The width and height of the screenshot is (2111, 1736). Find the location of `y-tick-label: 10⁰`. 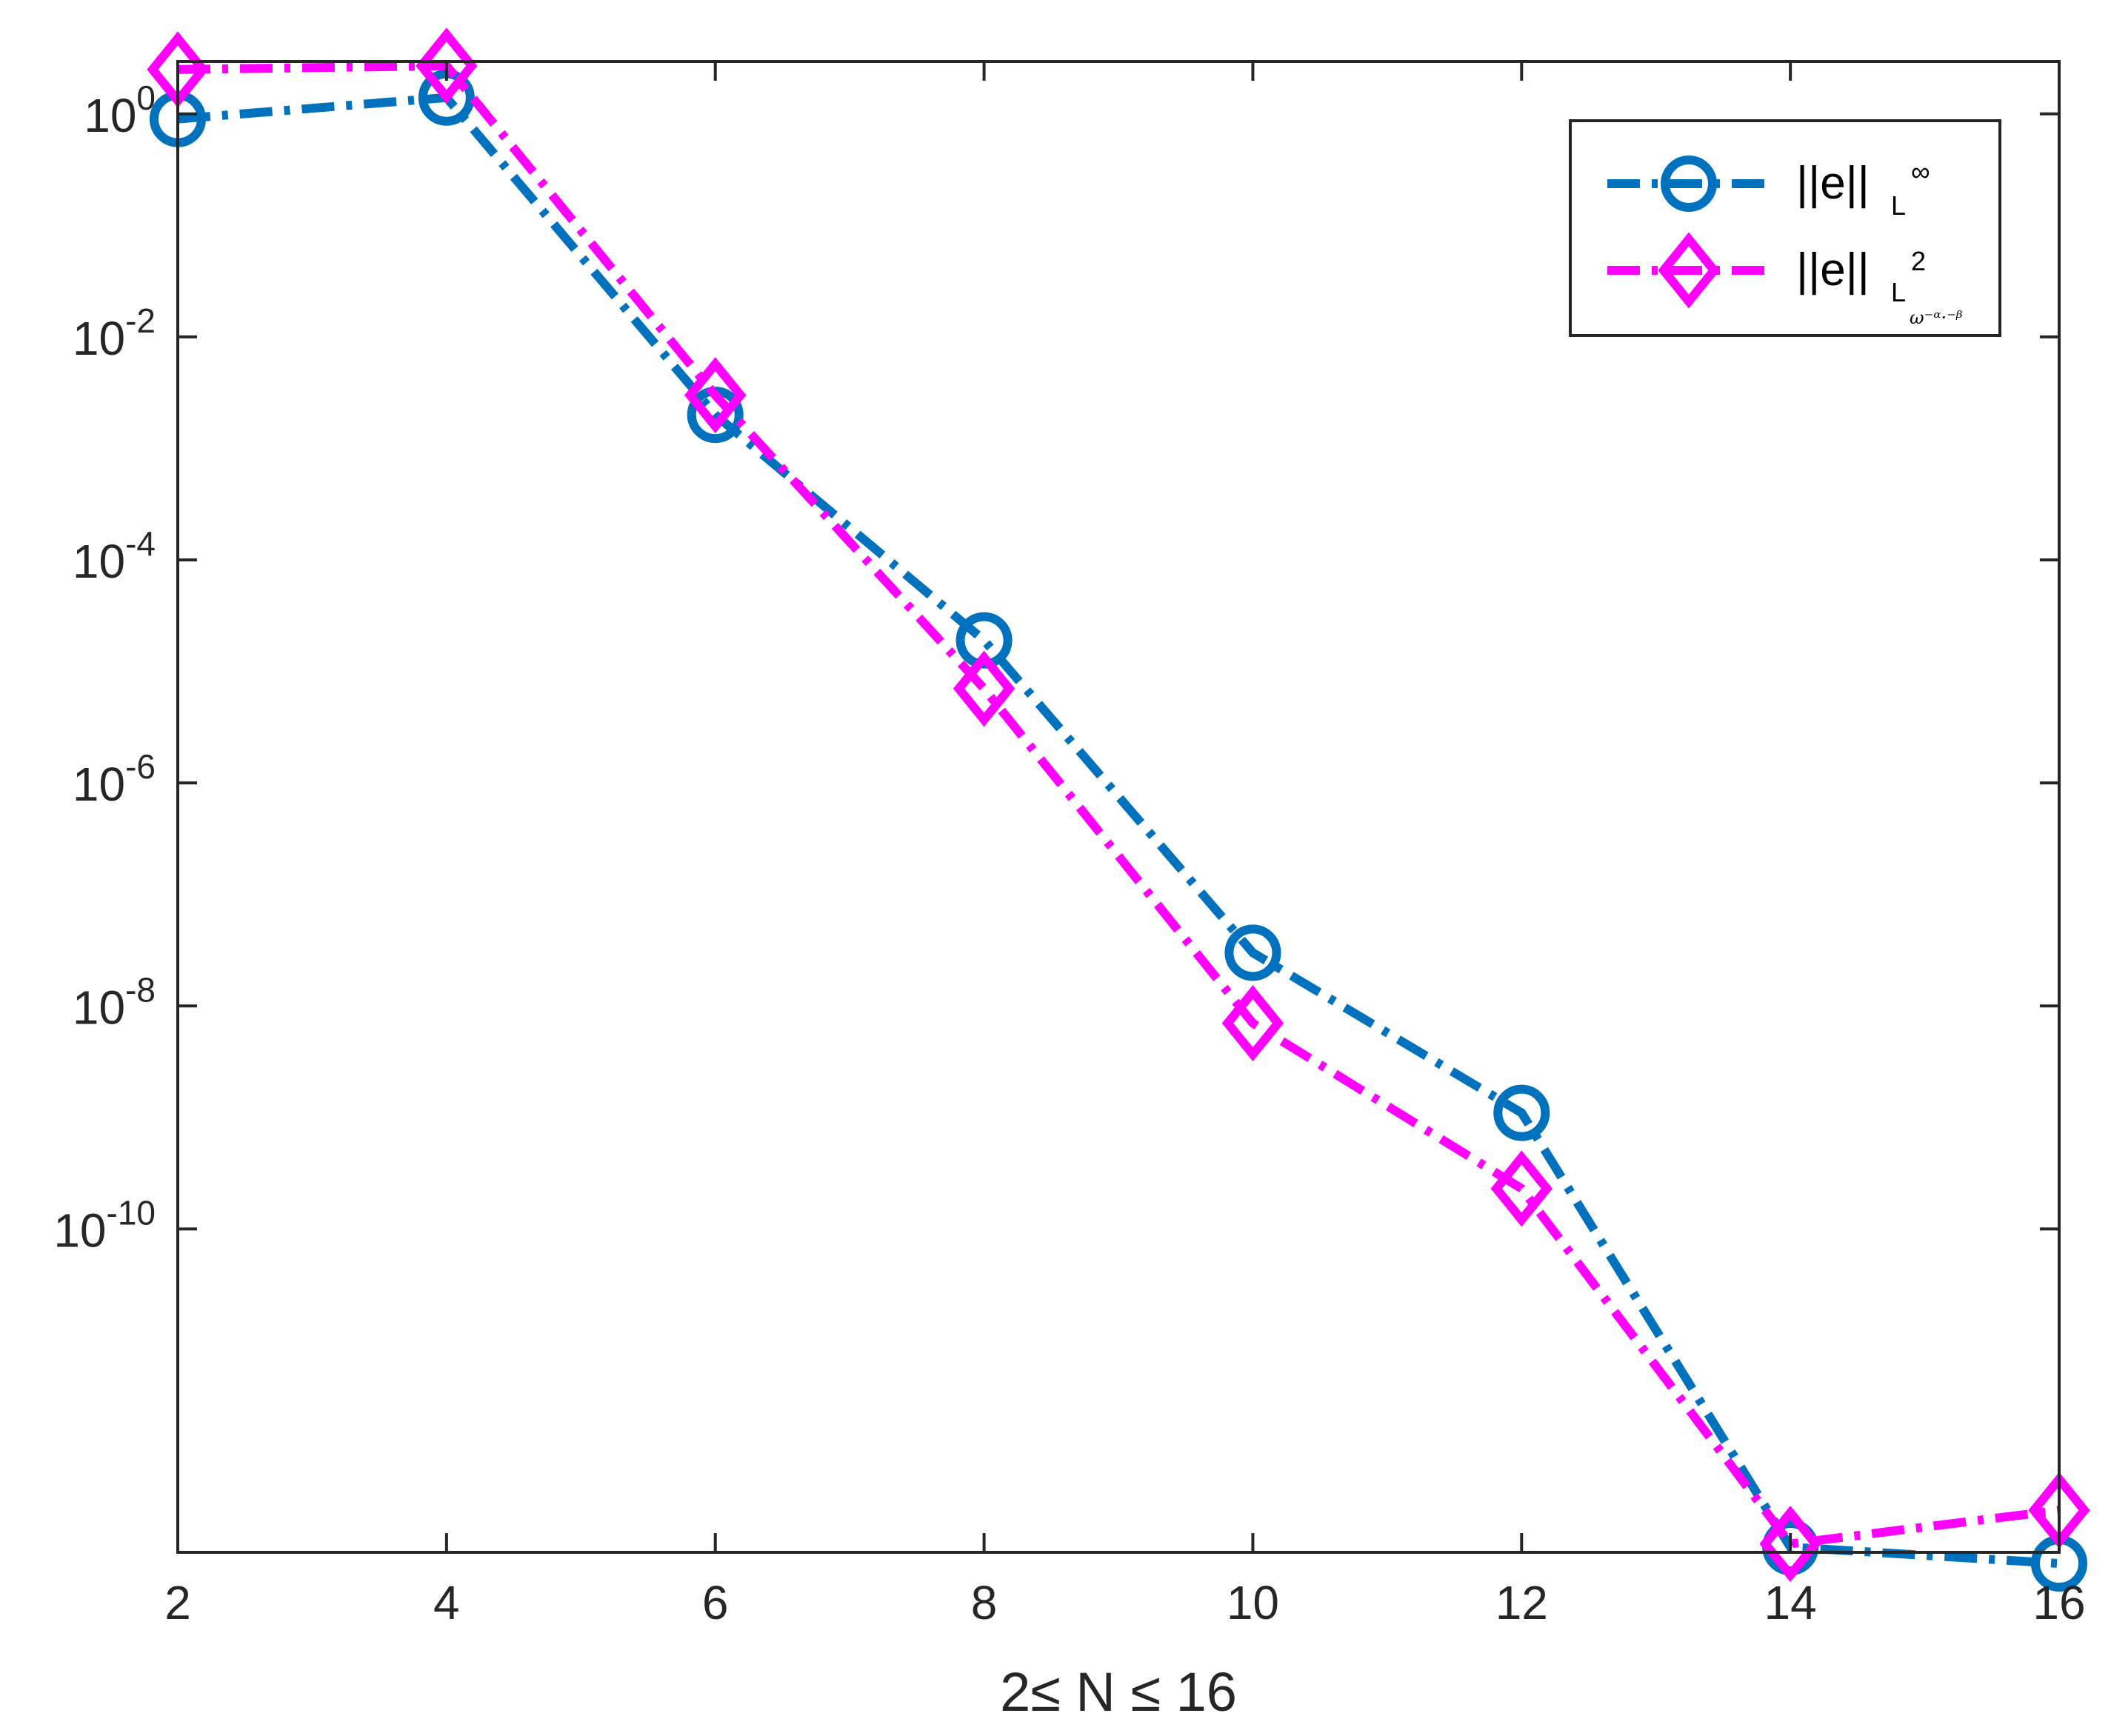

y-tick-label: 10⁰ is located at coordinates (120, 111).